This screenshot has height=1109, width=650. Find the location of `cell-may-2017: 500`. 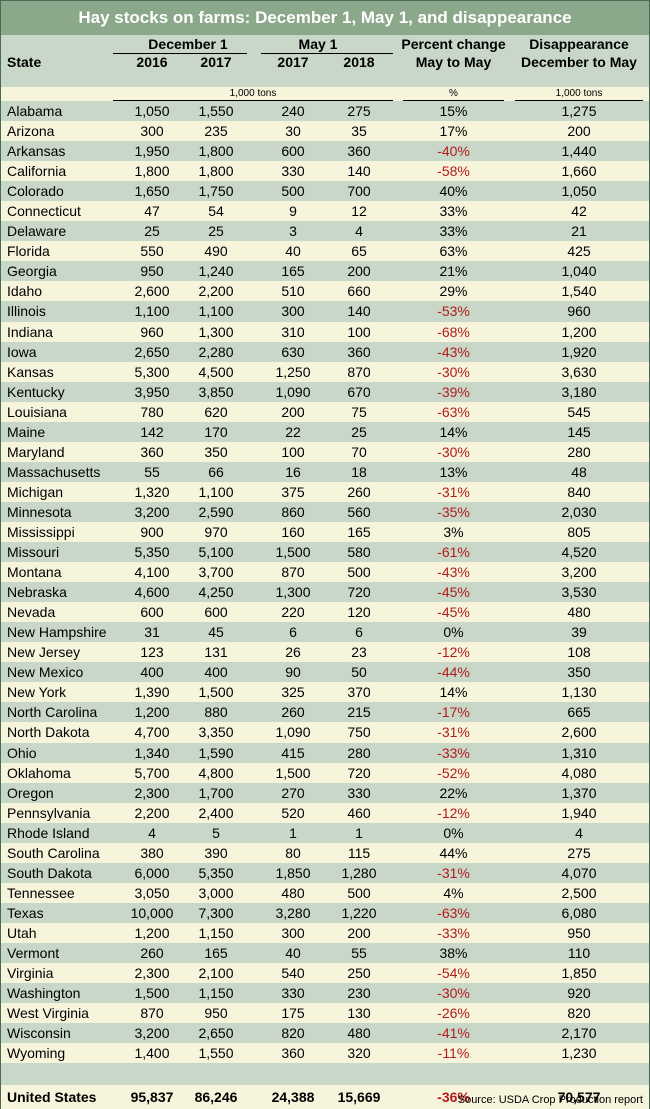

cell-may-2017: 500 is located at coordinates (293, 191).